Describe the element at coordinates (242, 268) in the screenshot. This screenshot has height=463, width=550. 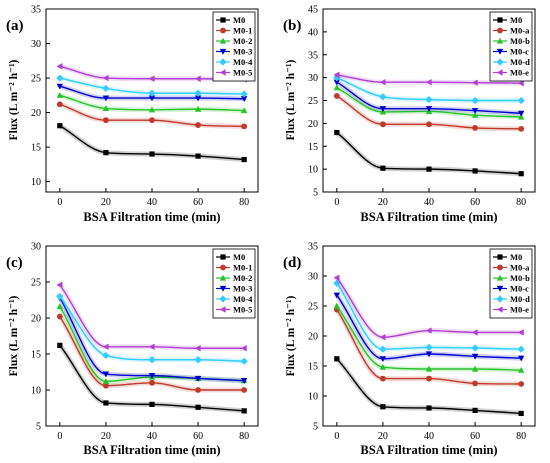
I see `legend-label: M0-1` at that location.